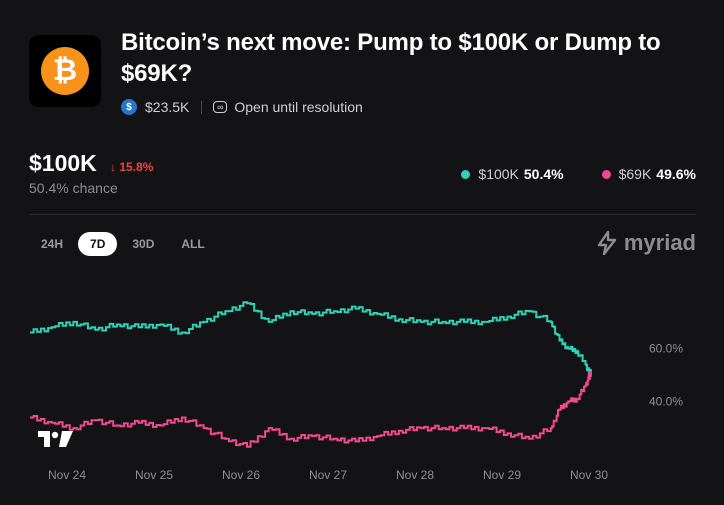  What do you see at coordinates (220, 107) in the screenshot?
I see `open-ended-icon: ∞` at bounding box center [220, 107].